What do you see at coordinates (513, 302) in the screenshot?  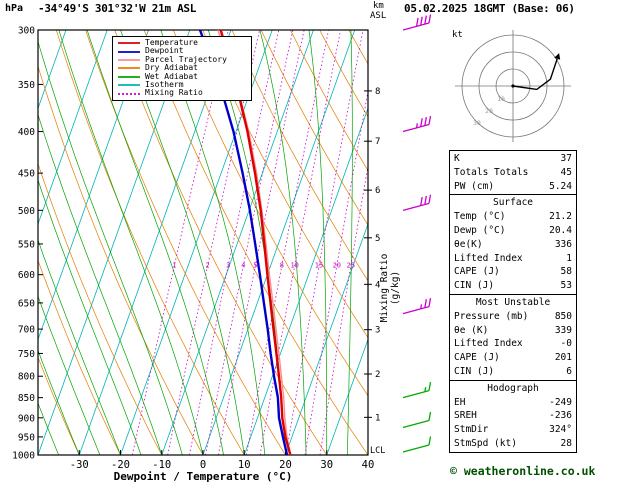 I see `panel-section-header: Most Unstable` at bounding box center [513, 302].